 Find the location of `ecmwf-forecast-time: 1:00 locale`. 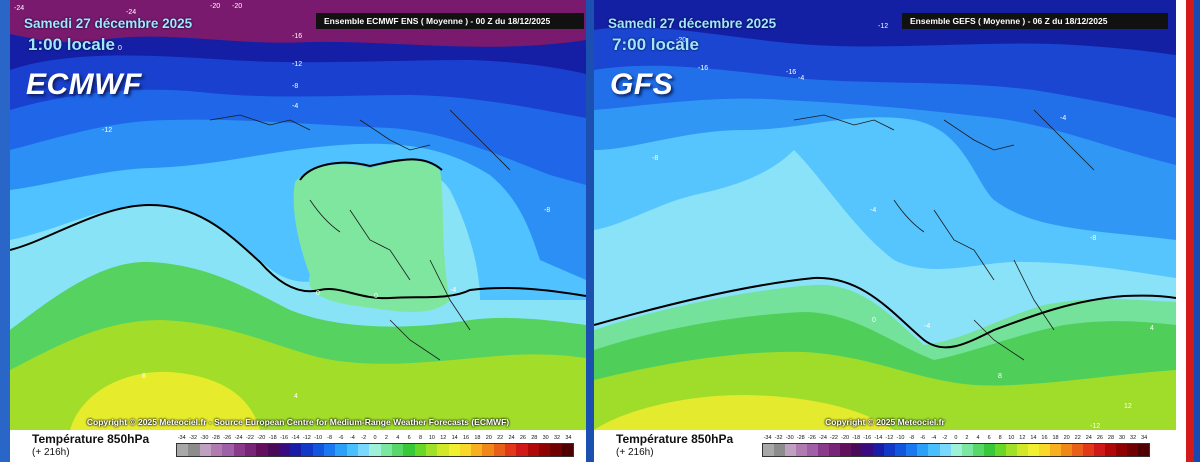

ecmwf-forecast-time: 1:00 locale is located at coordinates (71, 44).